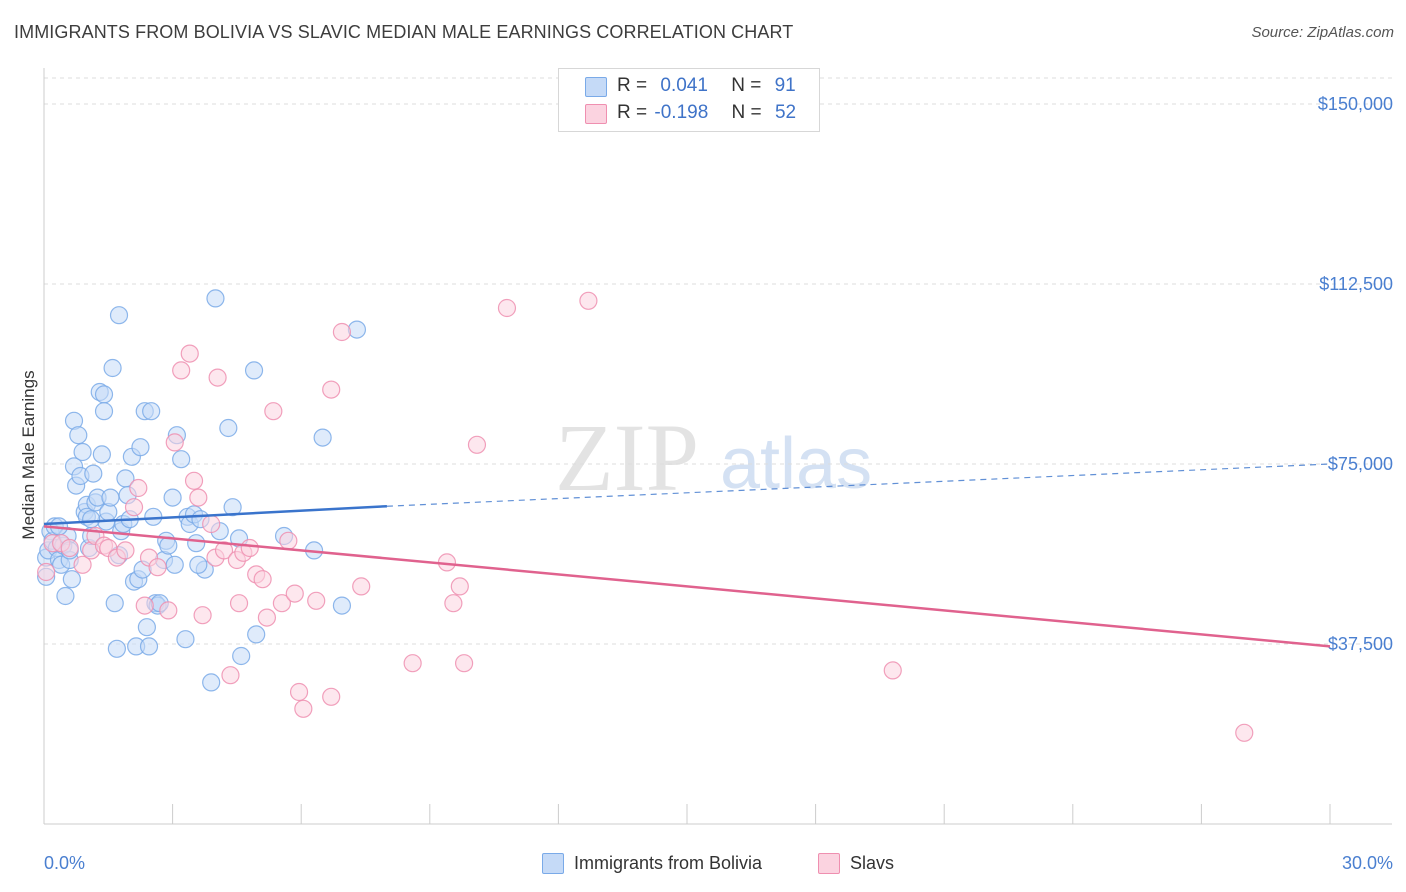  I want to click on watermark: ZIP atlas, so click(713, 457).